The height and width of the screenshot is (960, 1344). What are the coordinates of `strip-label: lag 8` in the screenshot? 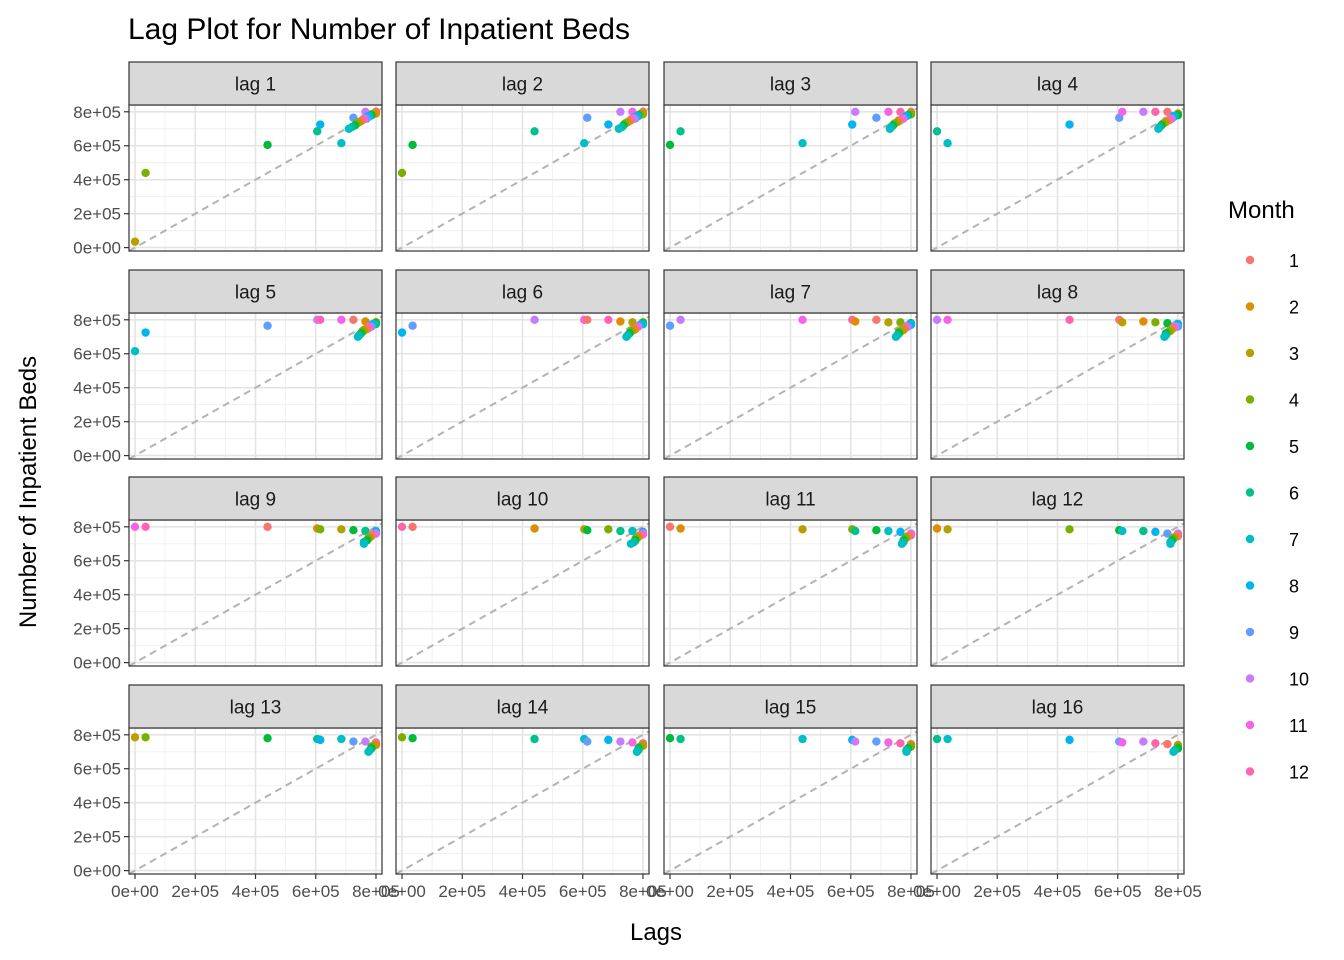 It's located at (1057, 293).